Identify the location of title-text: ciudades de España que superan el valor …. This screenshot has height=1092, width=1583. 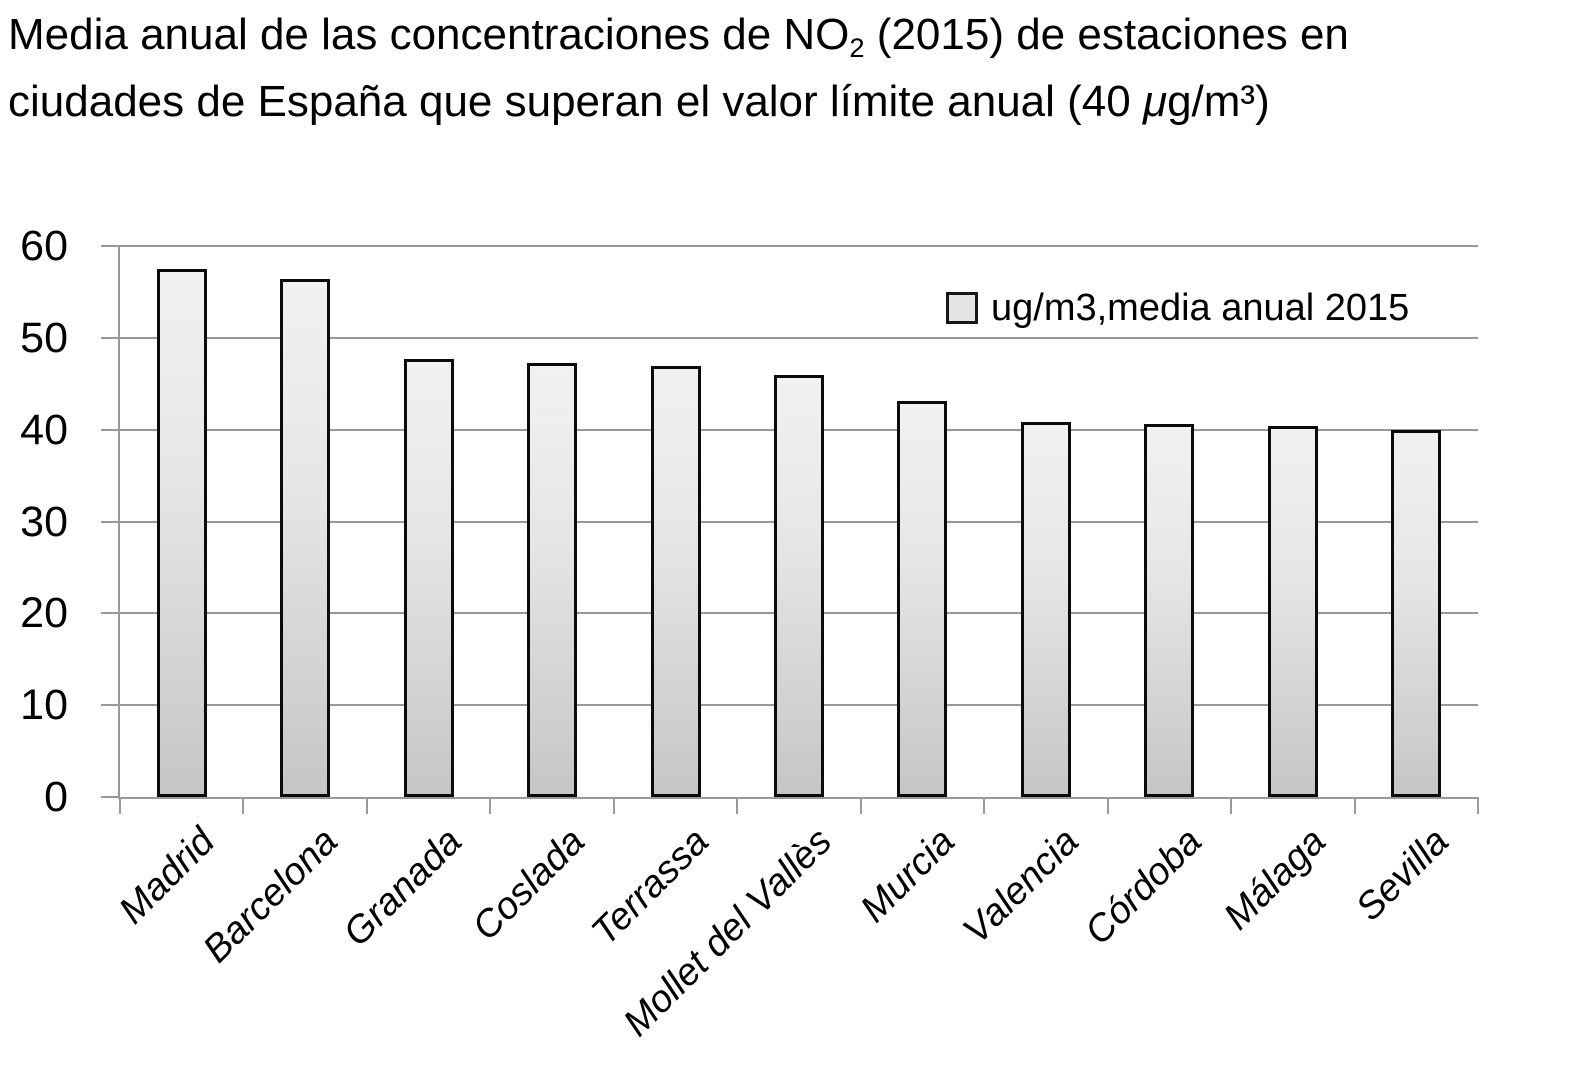
(575, 101).